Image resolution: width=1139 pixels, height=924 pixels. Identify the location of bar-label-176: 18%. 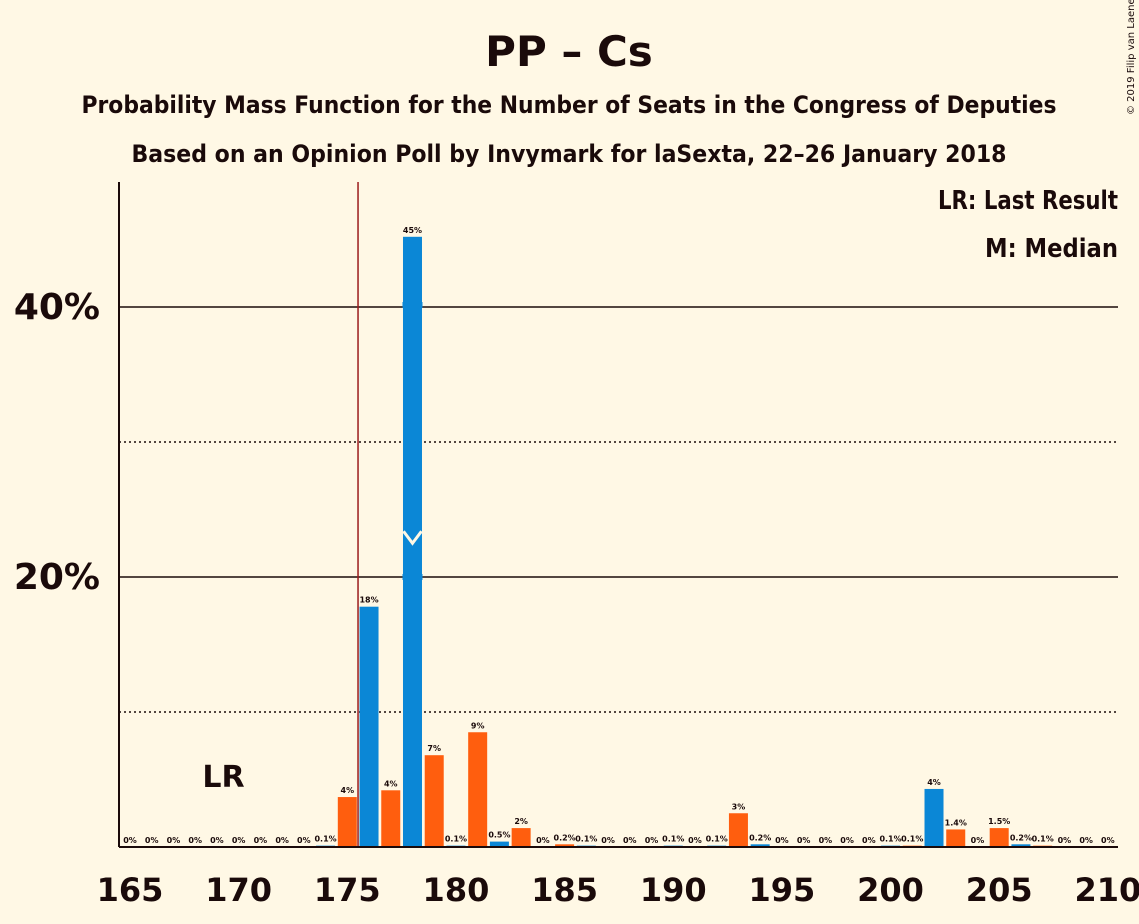
(368, 600).